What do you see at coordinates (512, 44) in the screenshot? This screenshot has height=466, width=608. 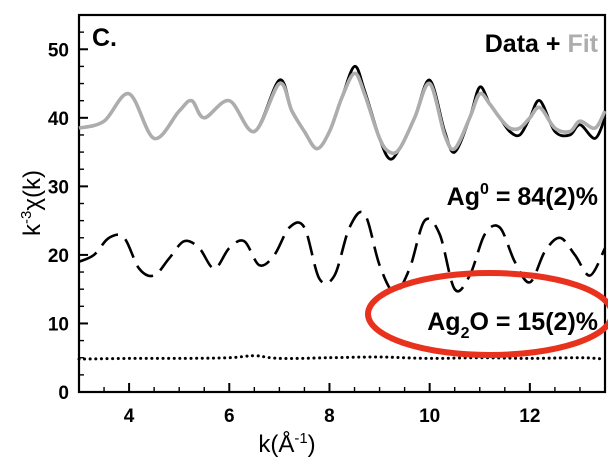 I see `legend-data-label: Data` at bounding box center [512, 44].